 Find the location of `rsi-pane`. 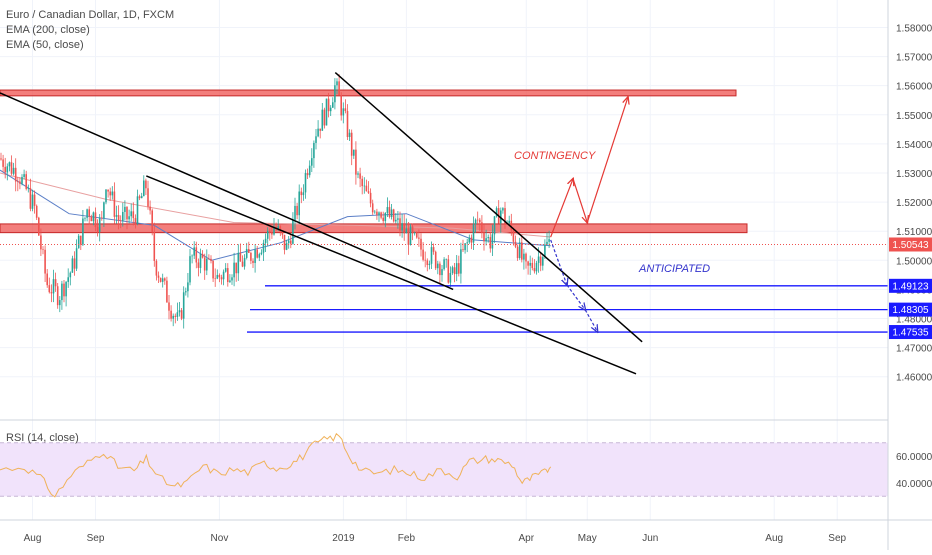

rsi-pane is located at coordinates (444, 465).